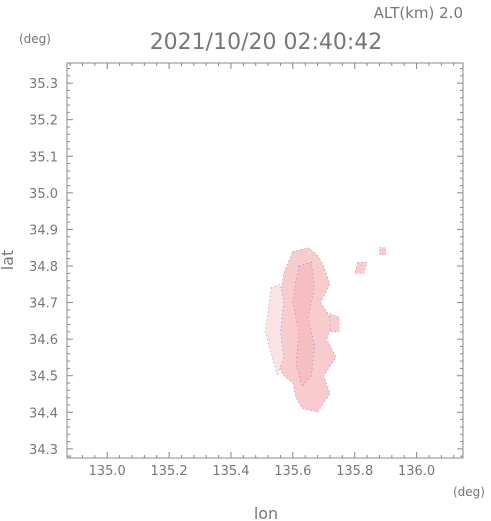 The width and height of the screenshot is (491, 521). What do you see at coordinates (292, 471) in the screenshot?
I see `x-tick-label: 135.6` at bounding box center [292, 471].